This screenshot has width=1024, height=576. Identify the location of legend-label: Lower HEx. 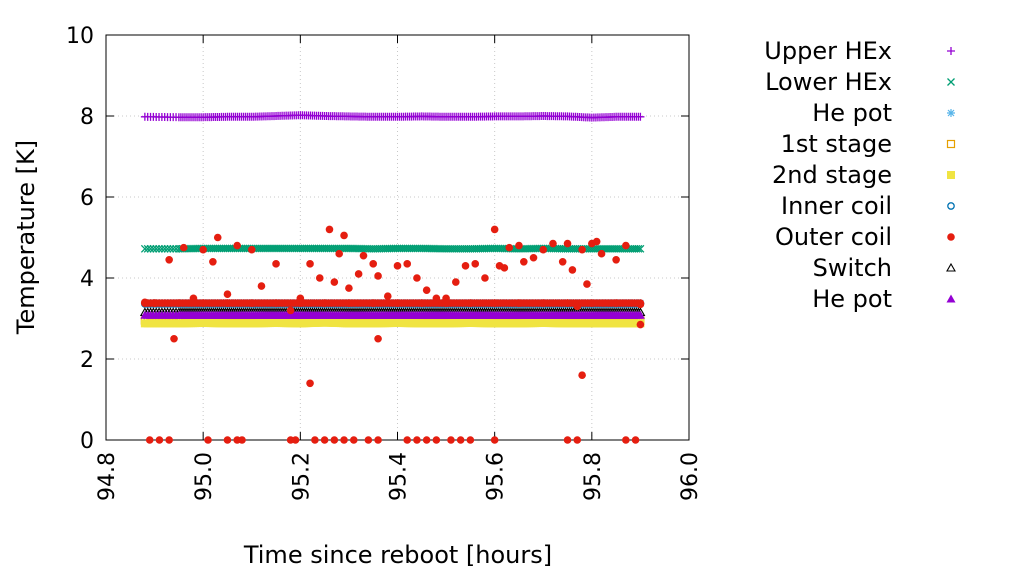
(828, 82).